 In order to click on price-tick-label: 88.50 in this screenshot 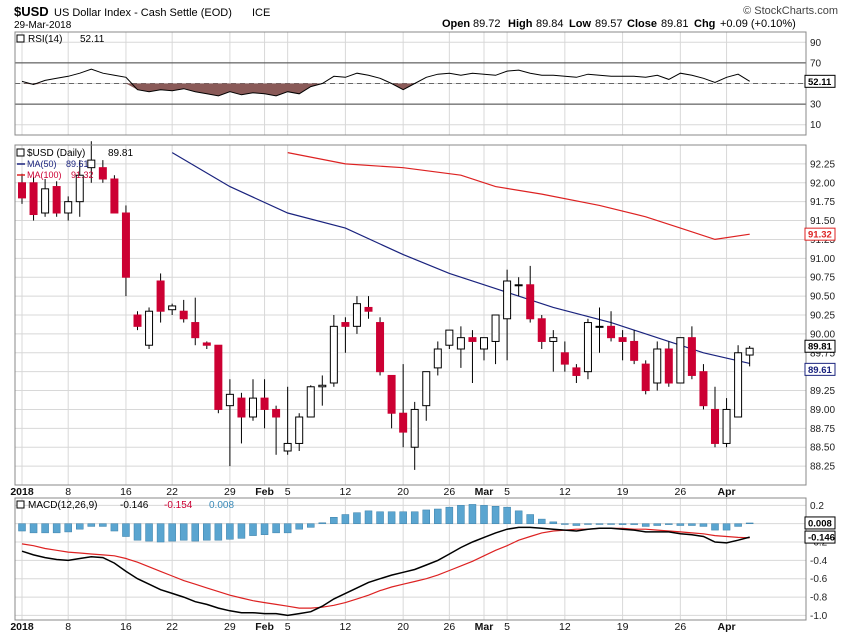, I will do `click(822, 448)`.